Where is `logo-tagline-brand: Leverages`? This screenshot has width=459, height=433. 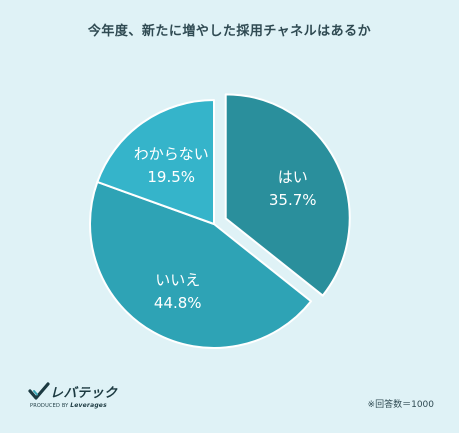 logo-tagline-brand: Leverages is located at coordinates (88, 405).